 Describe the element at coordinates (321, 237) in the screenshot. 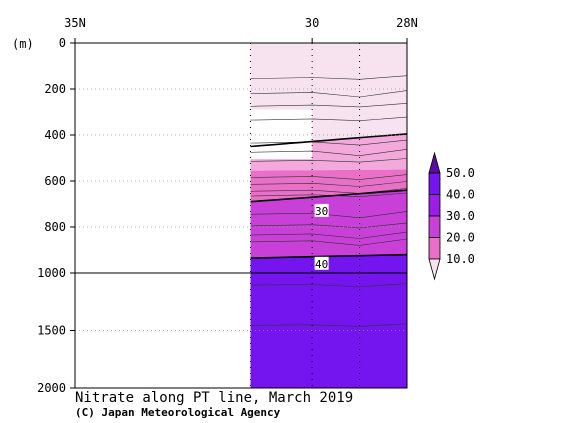

I see `contour-value-labels: 30 40` at that location.